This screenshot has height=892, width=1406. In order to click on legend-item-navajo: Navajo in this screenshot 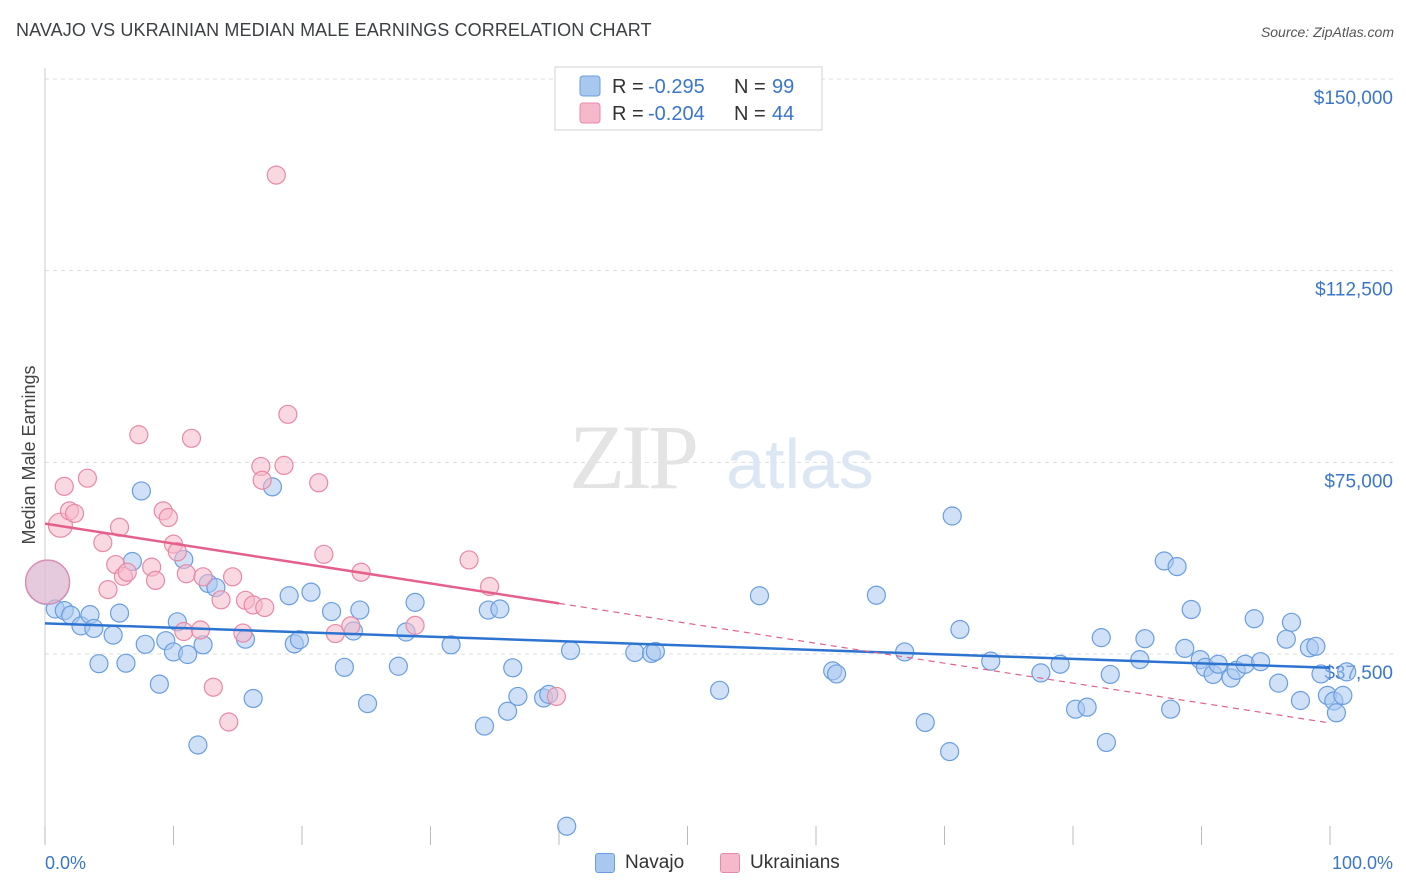, I will do `click(639, 863)`.